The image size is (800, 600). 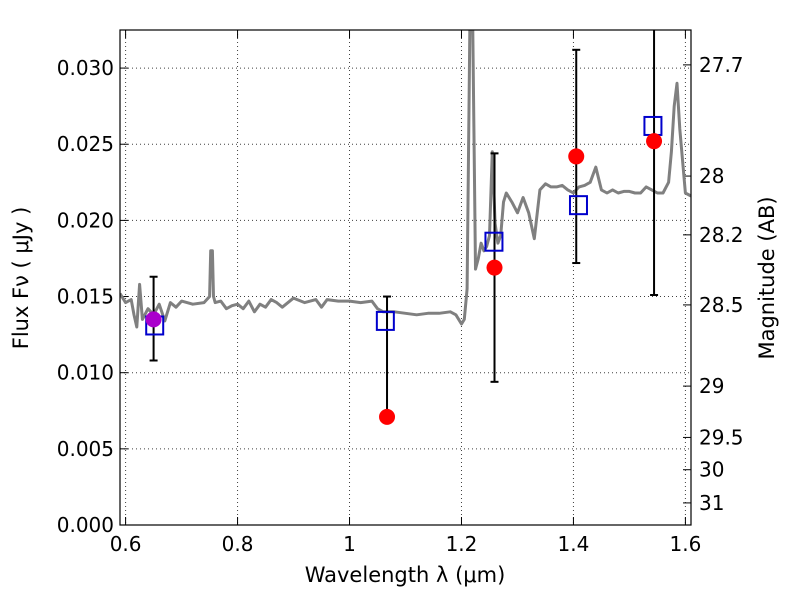 What do you see at coordinates (721, 235) in the screenshot?
I see `magnitude-tick-label: 28.2` at bounding box center [721, 235].